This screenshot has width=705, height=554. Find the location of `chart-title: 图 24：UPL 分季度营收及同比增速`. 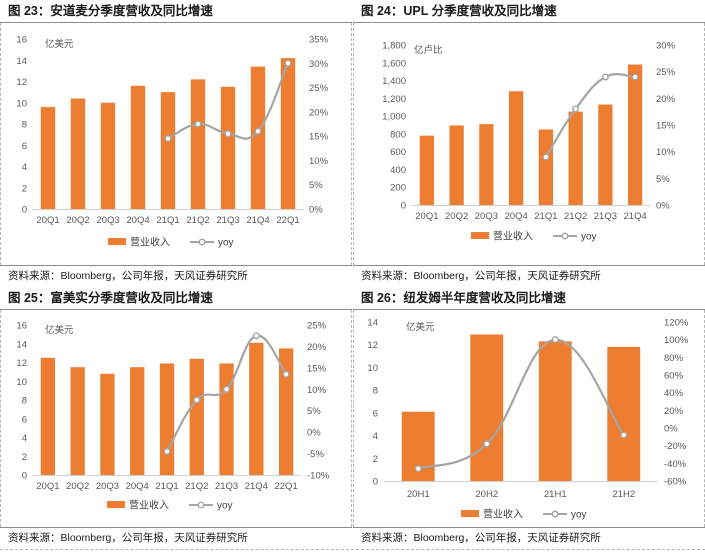

chart-title: 图 24：UPL 分季度营收及同比增速 is located at coordinates (529, 11).